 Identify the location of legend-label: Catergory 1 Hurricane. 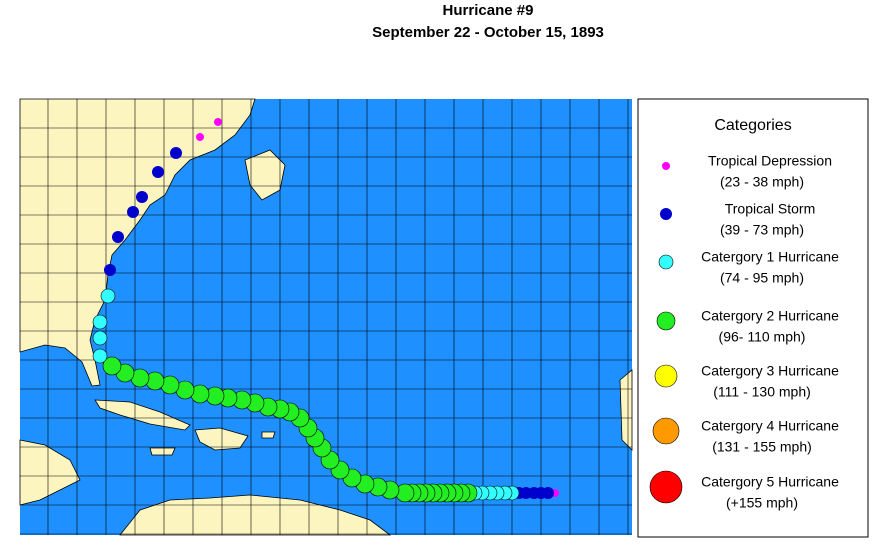
(770, 257).